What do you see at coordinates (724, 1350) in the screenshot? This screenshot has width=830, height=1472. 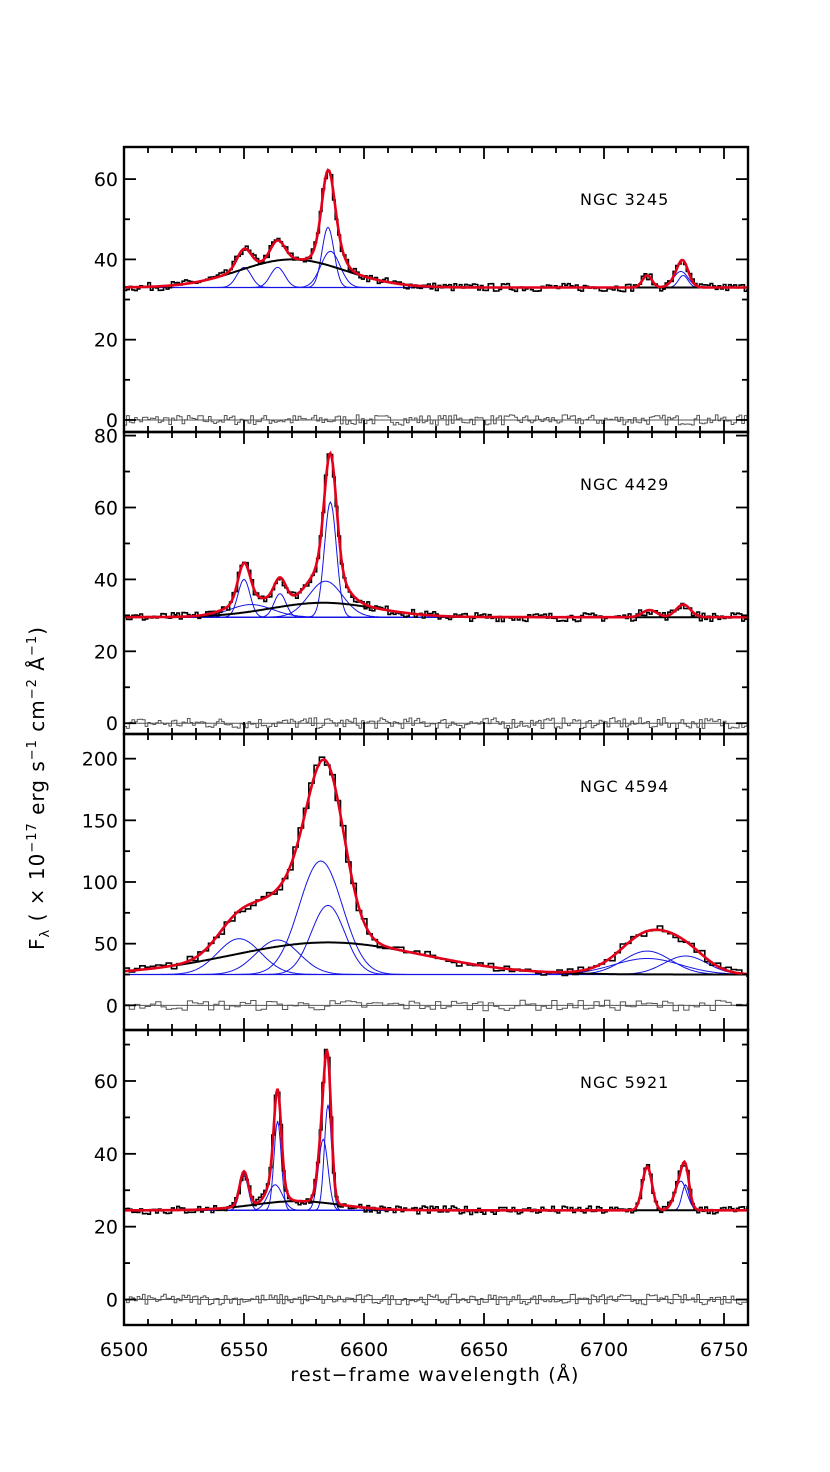 I see `x-tick-label: 6750` at bounding box center [724, 1350].